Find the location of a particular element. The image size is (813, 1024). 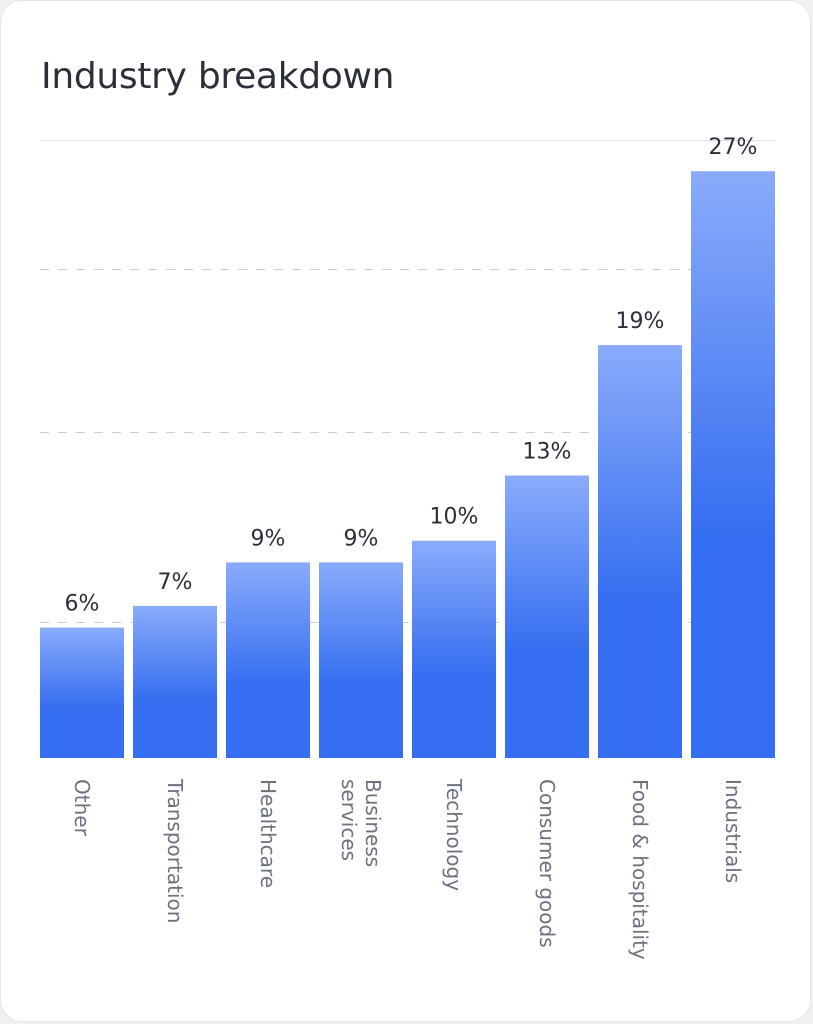

category-label-line: Industrials is located at coordinates (733, 831).